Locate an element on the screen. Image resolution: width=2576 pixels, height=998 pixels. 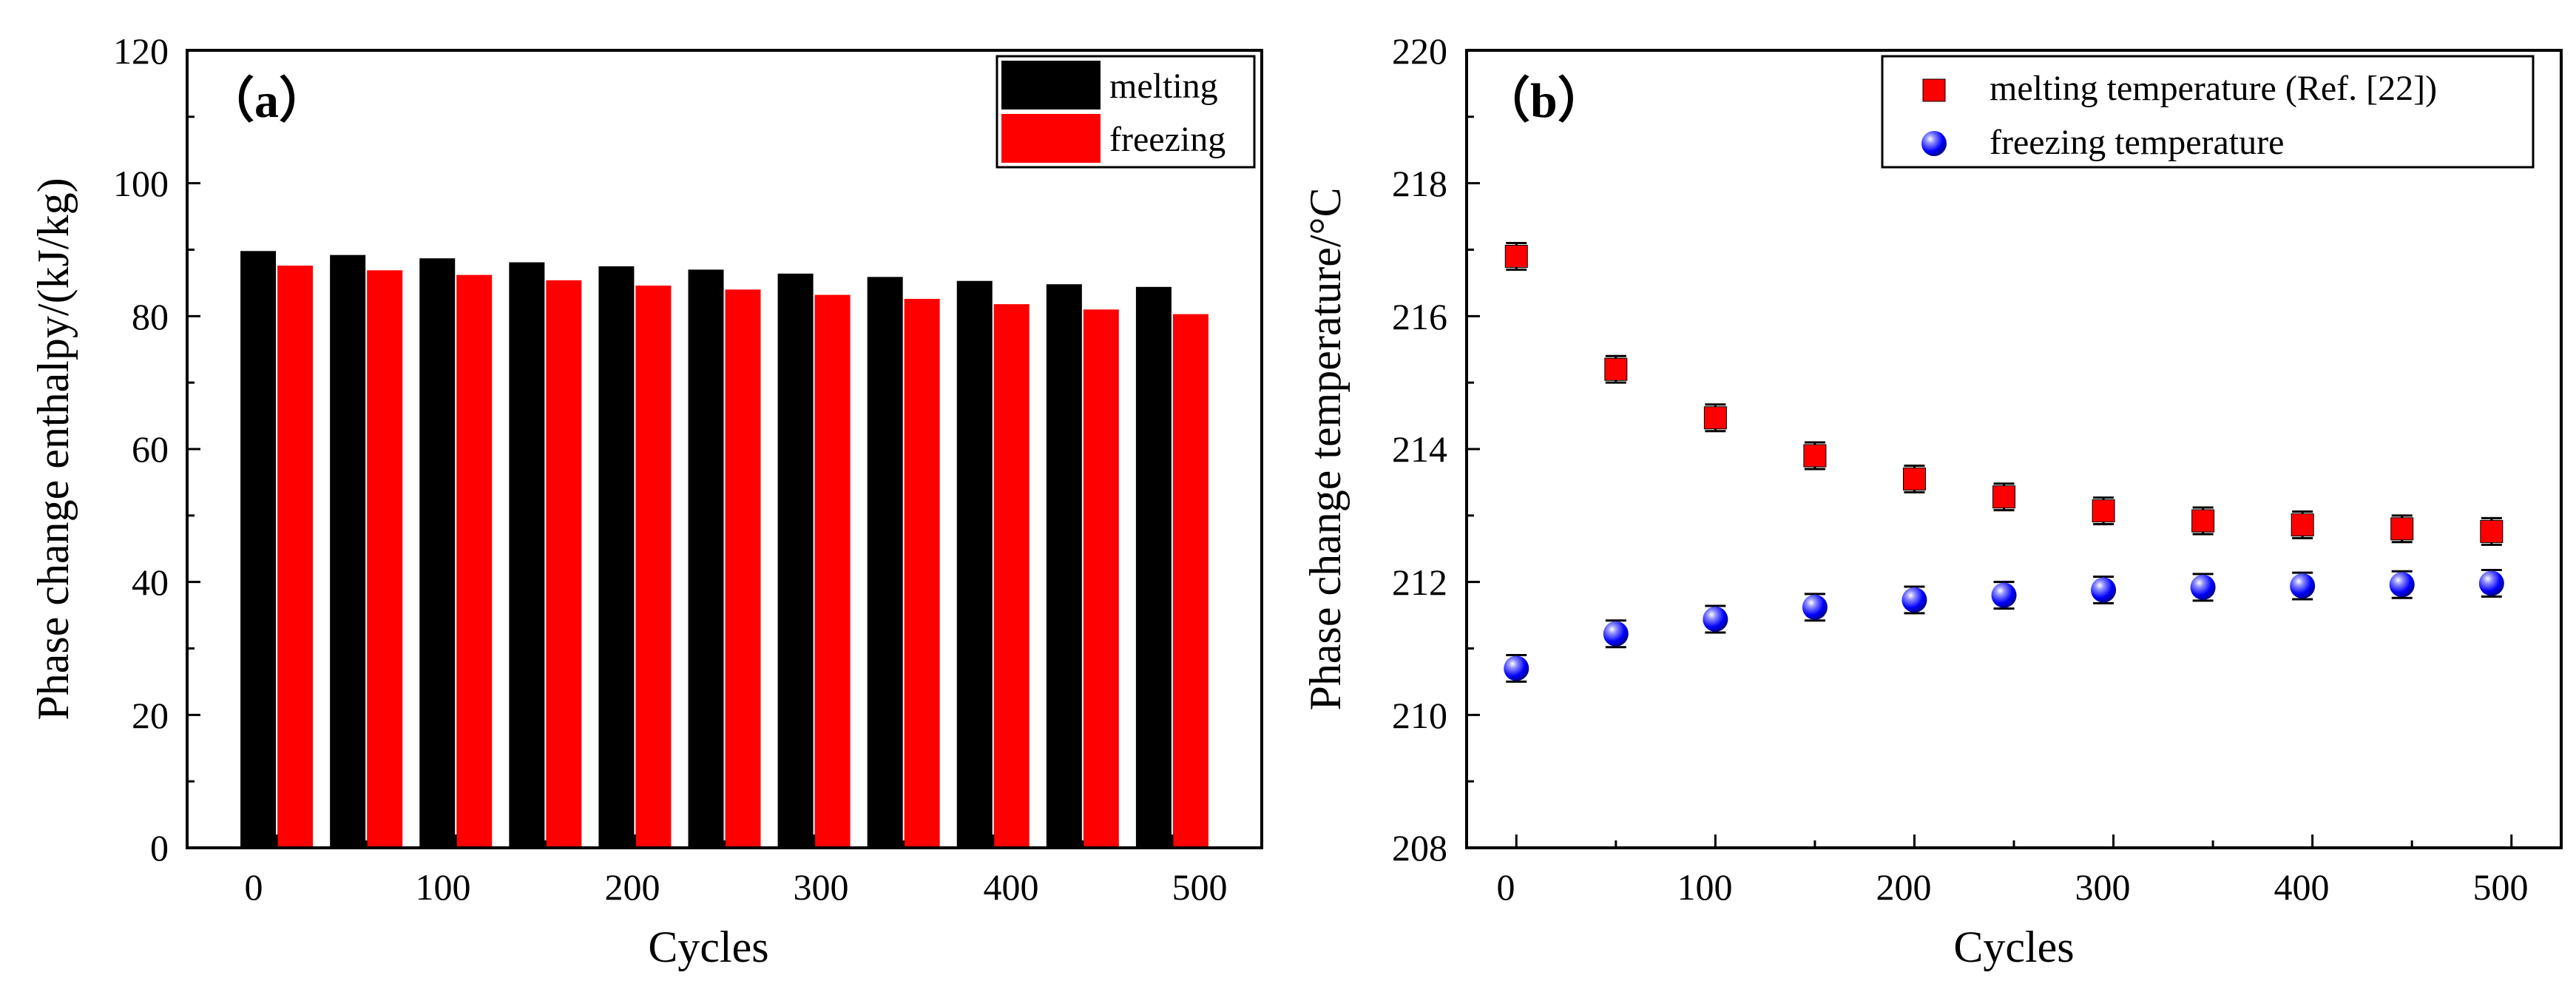
y-tick-label: 20 is located at coordinates (150, 715).